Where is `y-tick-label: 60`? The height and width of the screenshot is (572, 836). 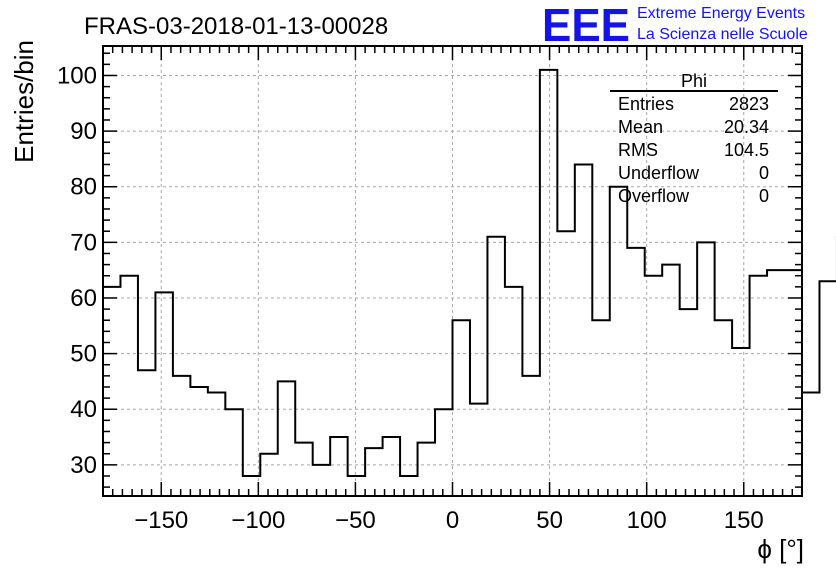
y-tick-label: 60 is located at coordinates (83, 298).